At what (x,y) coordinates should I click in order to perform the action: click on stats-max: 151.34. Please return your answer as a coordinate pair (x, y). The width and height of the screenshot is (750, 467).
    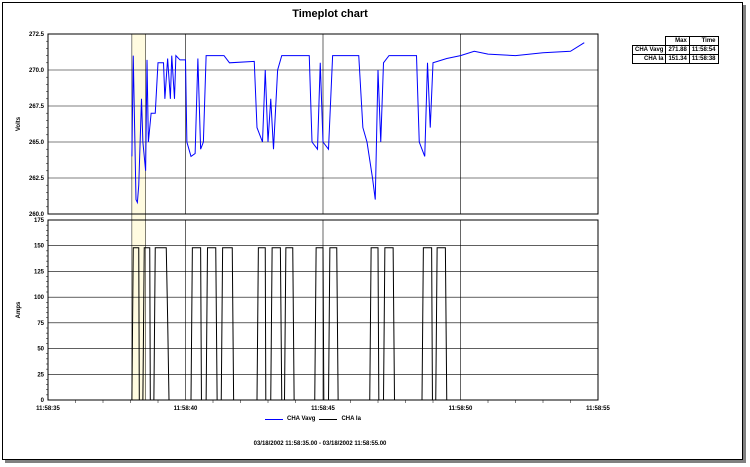
    Looking at the image, I should click on (677, 59).